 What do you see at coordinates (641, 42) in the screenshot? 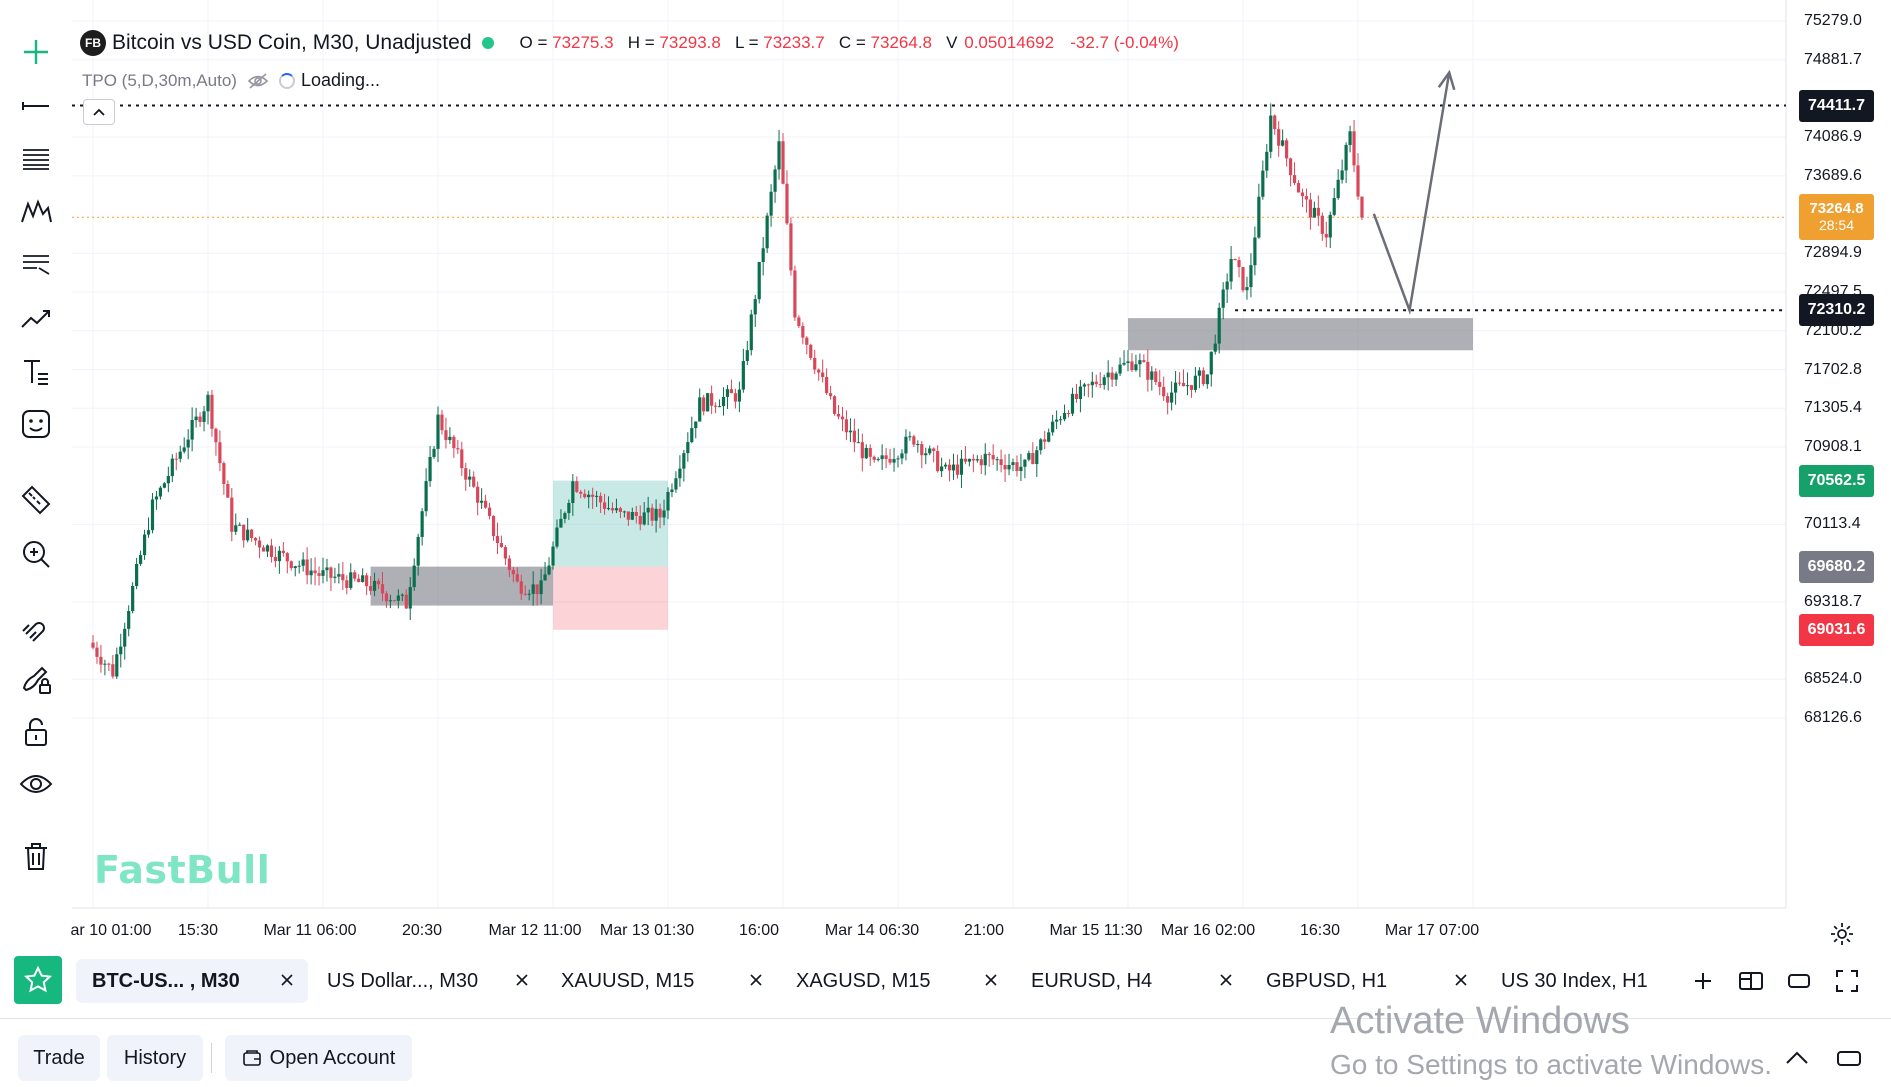
I see `high-label: H =` at bounding box center [641, 42].